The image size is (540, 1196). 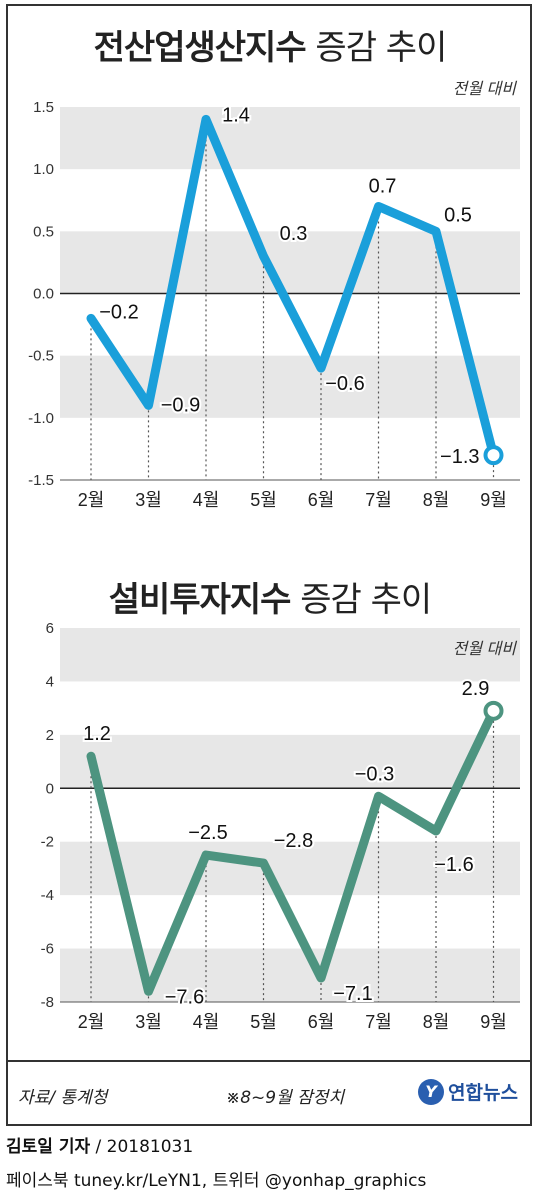 What do you see at coordinates (459, 457) in the screenshot?
I see `chart1-data-label: −1.3` at bounding box center [459, 457].